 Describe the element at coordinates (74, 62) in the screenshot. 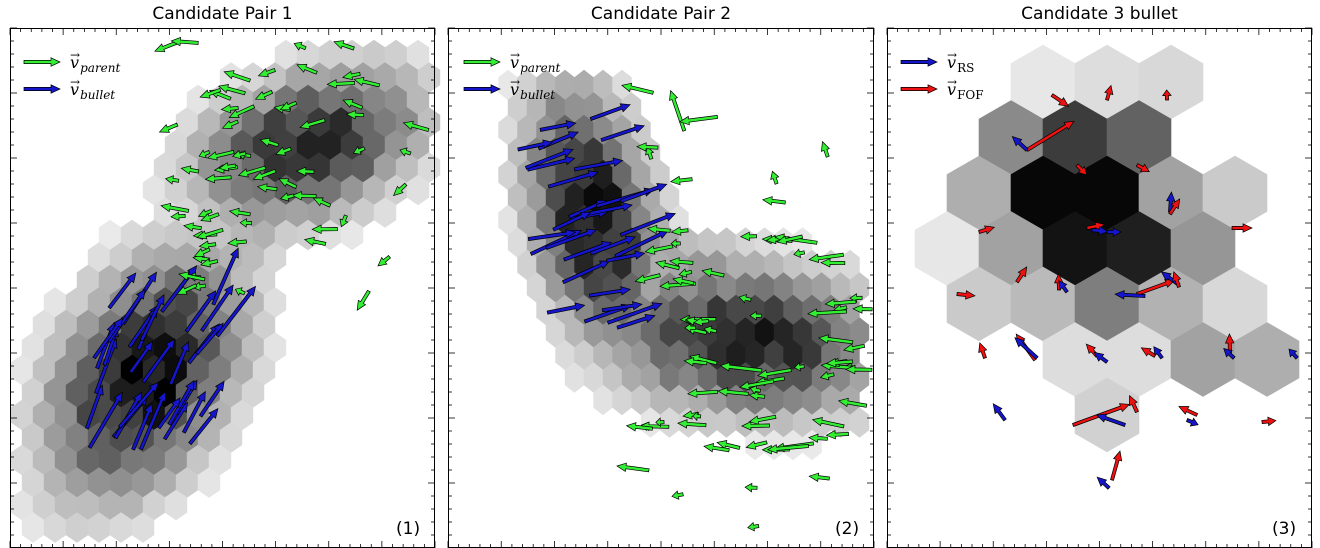

I see `legend-symbol: v` at that location.